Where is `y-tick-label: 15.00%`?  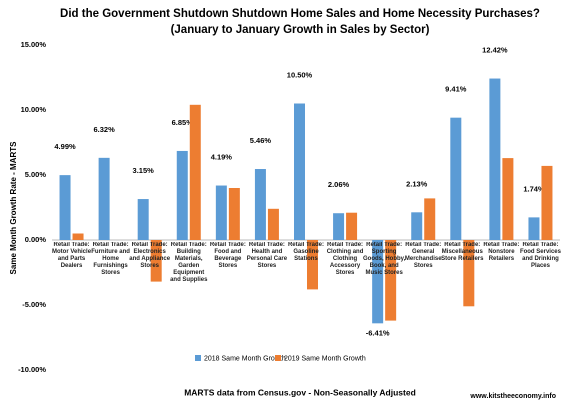 y-tick-label: 15.00% is located at coordinates (34, 44).